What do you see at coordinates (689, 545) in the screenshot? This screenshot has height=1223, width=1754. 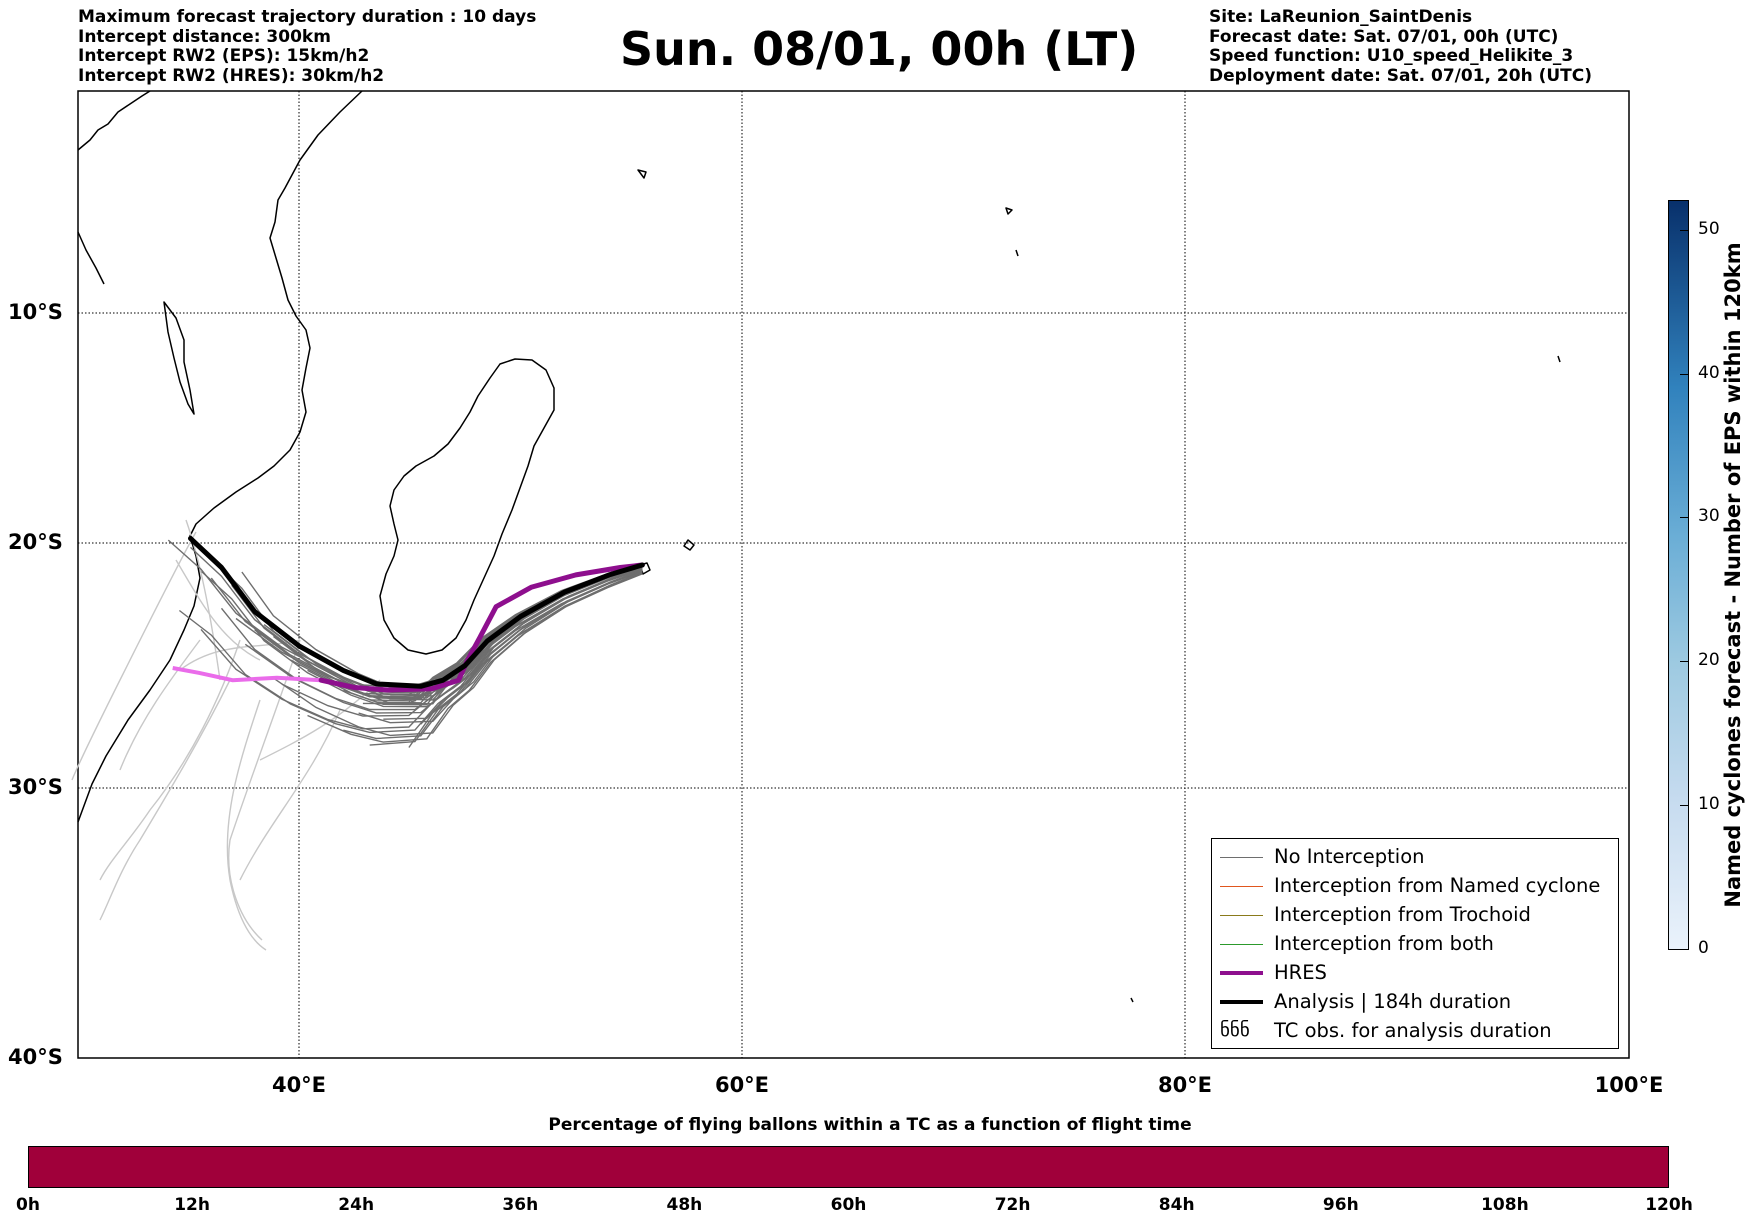 I see `mauritius-outline` at bounding box center [689, 545].